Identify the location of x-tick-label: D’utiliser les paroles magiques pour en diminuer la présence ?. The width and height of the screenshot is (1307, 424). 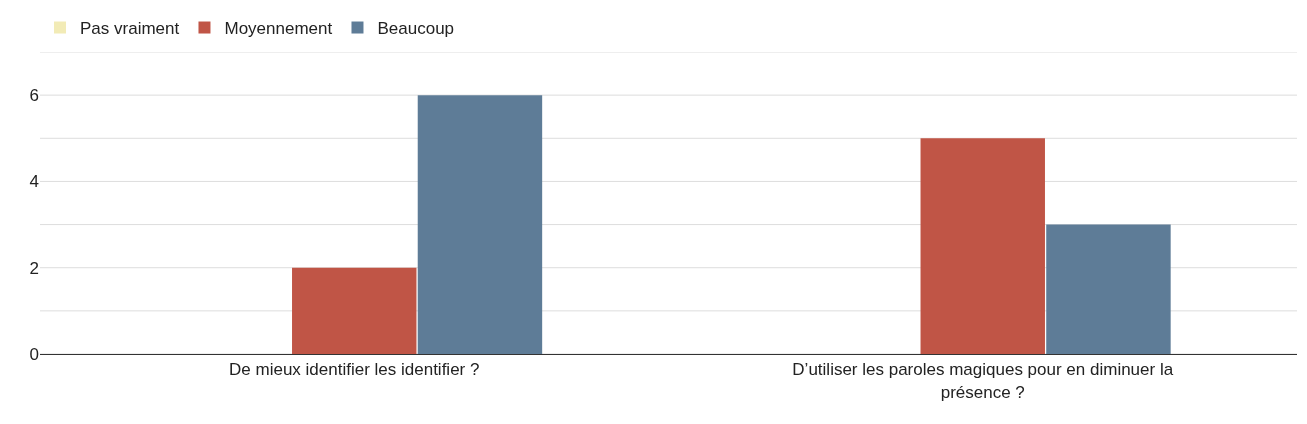
(983, 381).